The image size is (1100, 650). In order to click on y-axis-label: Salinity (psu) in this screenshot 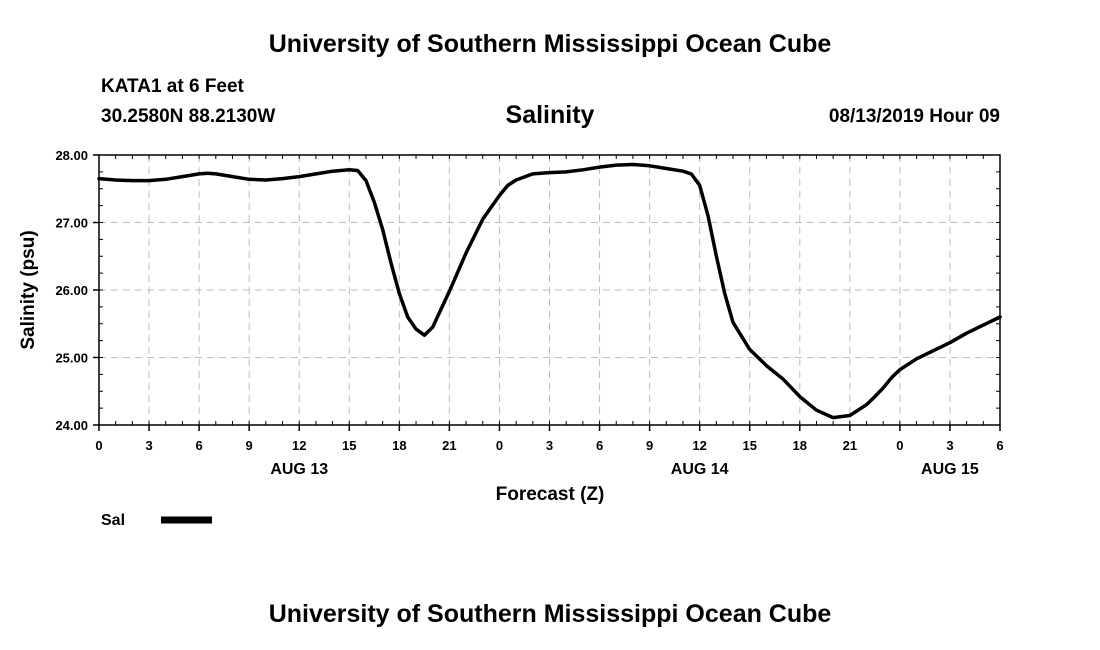, I will do `click(28, 289)`.